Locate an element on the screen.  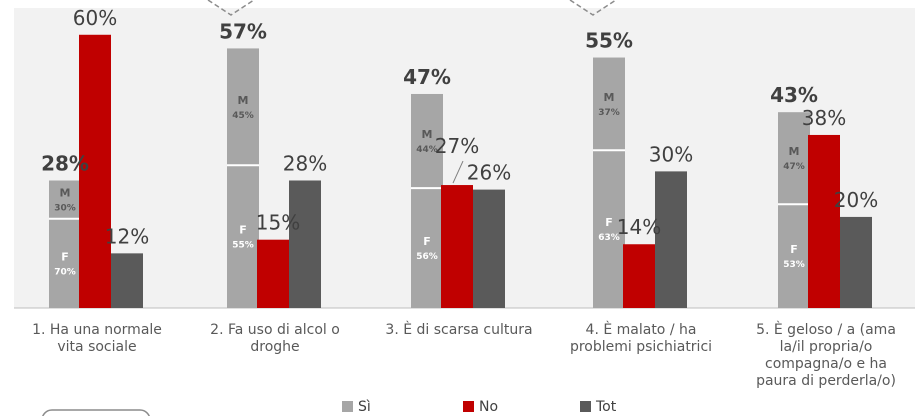
value-label-tot: 26% is located at coordinates (489, 173).